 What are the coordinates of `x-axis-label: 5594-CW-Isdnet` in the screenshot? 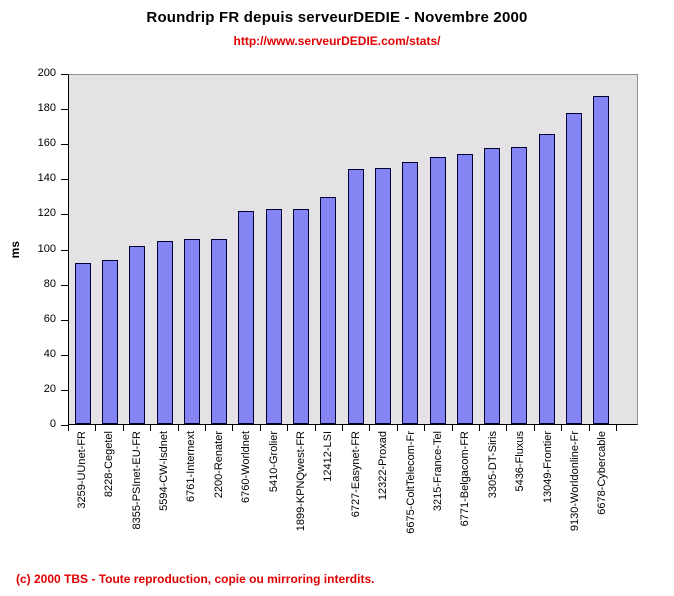 It's located at (163, 471).